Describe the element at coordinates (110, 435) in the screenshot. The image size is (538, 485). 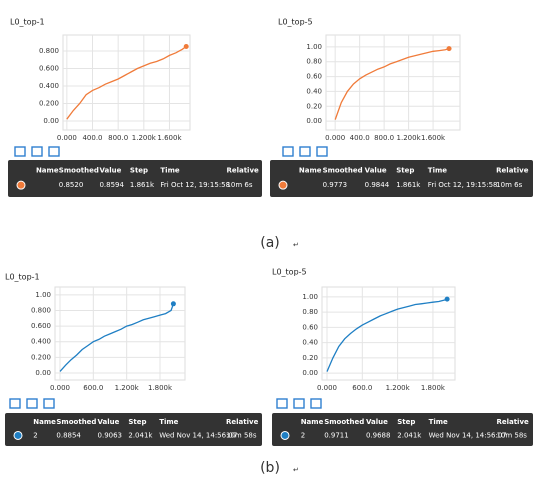
I see `tooltip-cell: 0.9063` at that location.